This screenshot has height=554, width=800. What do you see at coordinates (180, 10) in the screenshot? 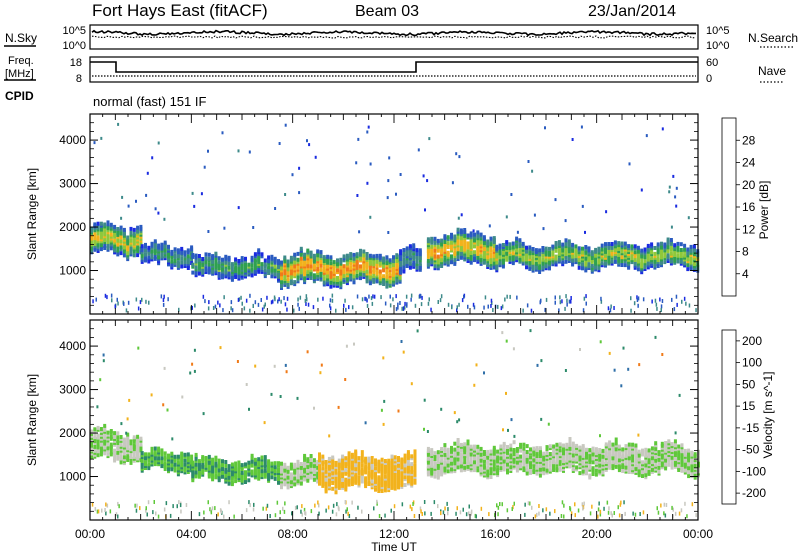
I see `station-title: Fort Hays East (fitACF)` at bounding box center [180, 10].